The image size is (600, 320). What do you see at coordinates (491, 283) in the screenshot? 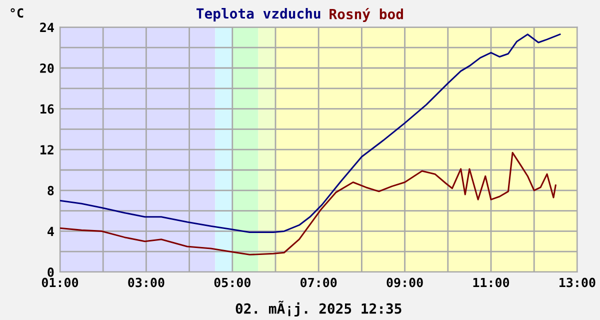
I see `x-tick-label: 11:00` at bounding box center [491, 283].